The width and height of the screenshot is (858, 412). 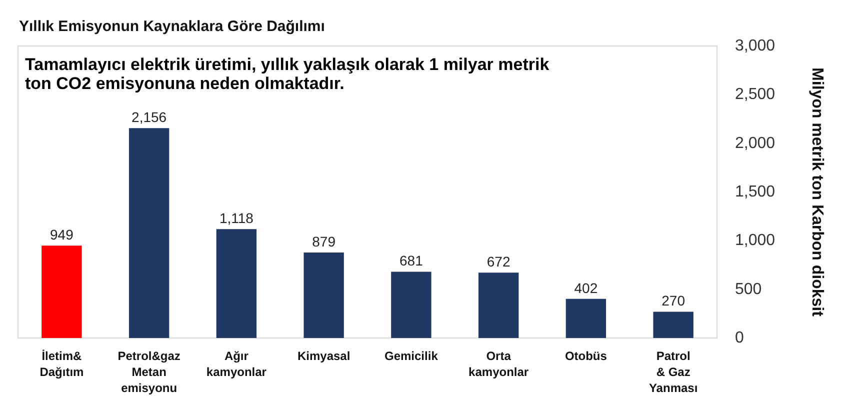 I want to click on x-tick-label: Kimyasal, so click(x=323, y=356).